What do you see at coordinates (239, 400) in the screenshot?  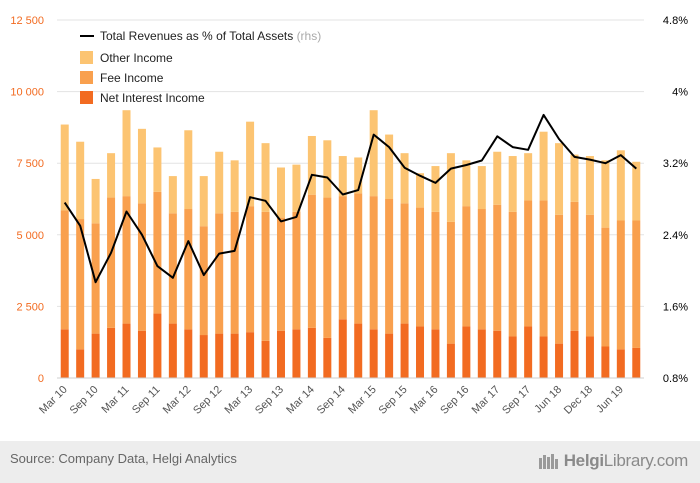 I see `x-tick-label: Mar 13` at bounding box center [239, 400].